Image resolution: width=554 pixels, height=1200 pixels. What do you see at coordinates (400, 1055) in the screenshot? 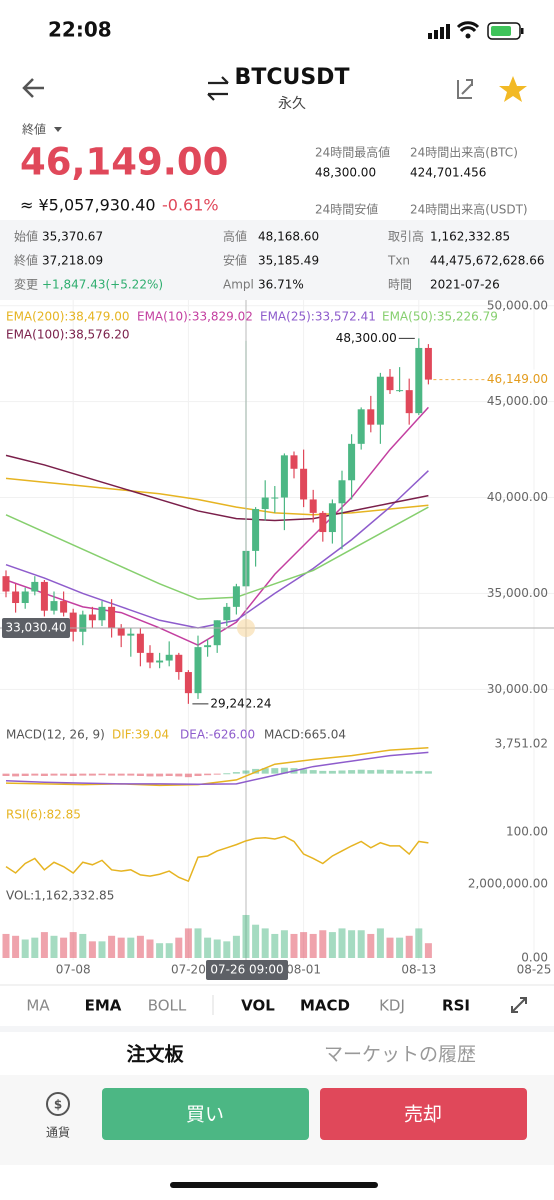
I see `tab-history: マーケットの履歴` at bounding box center [400, 1055].